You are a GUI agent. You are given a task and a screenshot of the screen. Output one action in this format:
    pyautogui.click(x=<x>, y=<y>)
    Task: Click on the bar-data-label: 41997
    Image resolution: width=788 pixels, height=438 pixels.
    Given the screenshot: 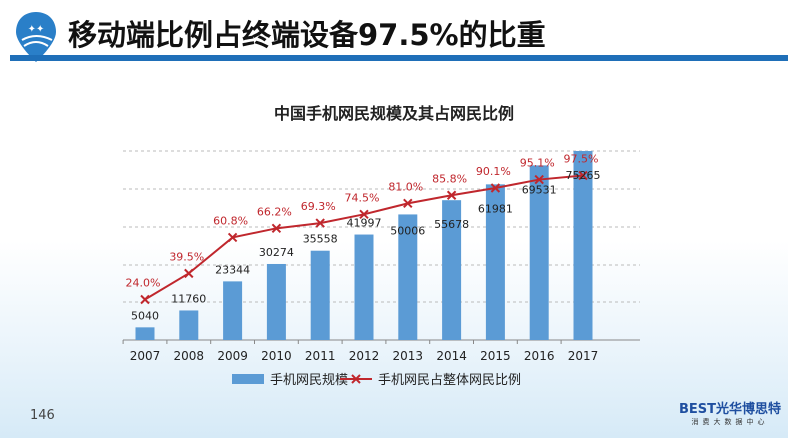 What is the action you would take?
    pyautogui.click(x=364, y=223)
    